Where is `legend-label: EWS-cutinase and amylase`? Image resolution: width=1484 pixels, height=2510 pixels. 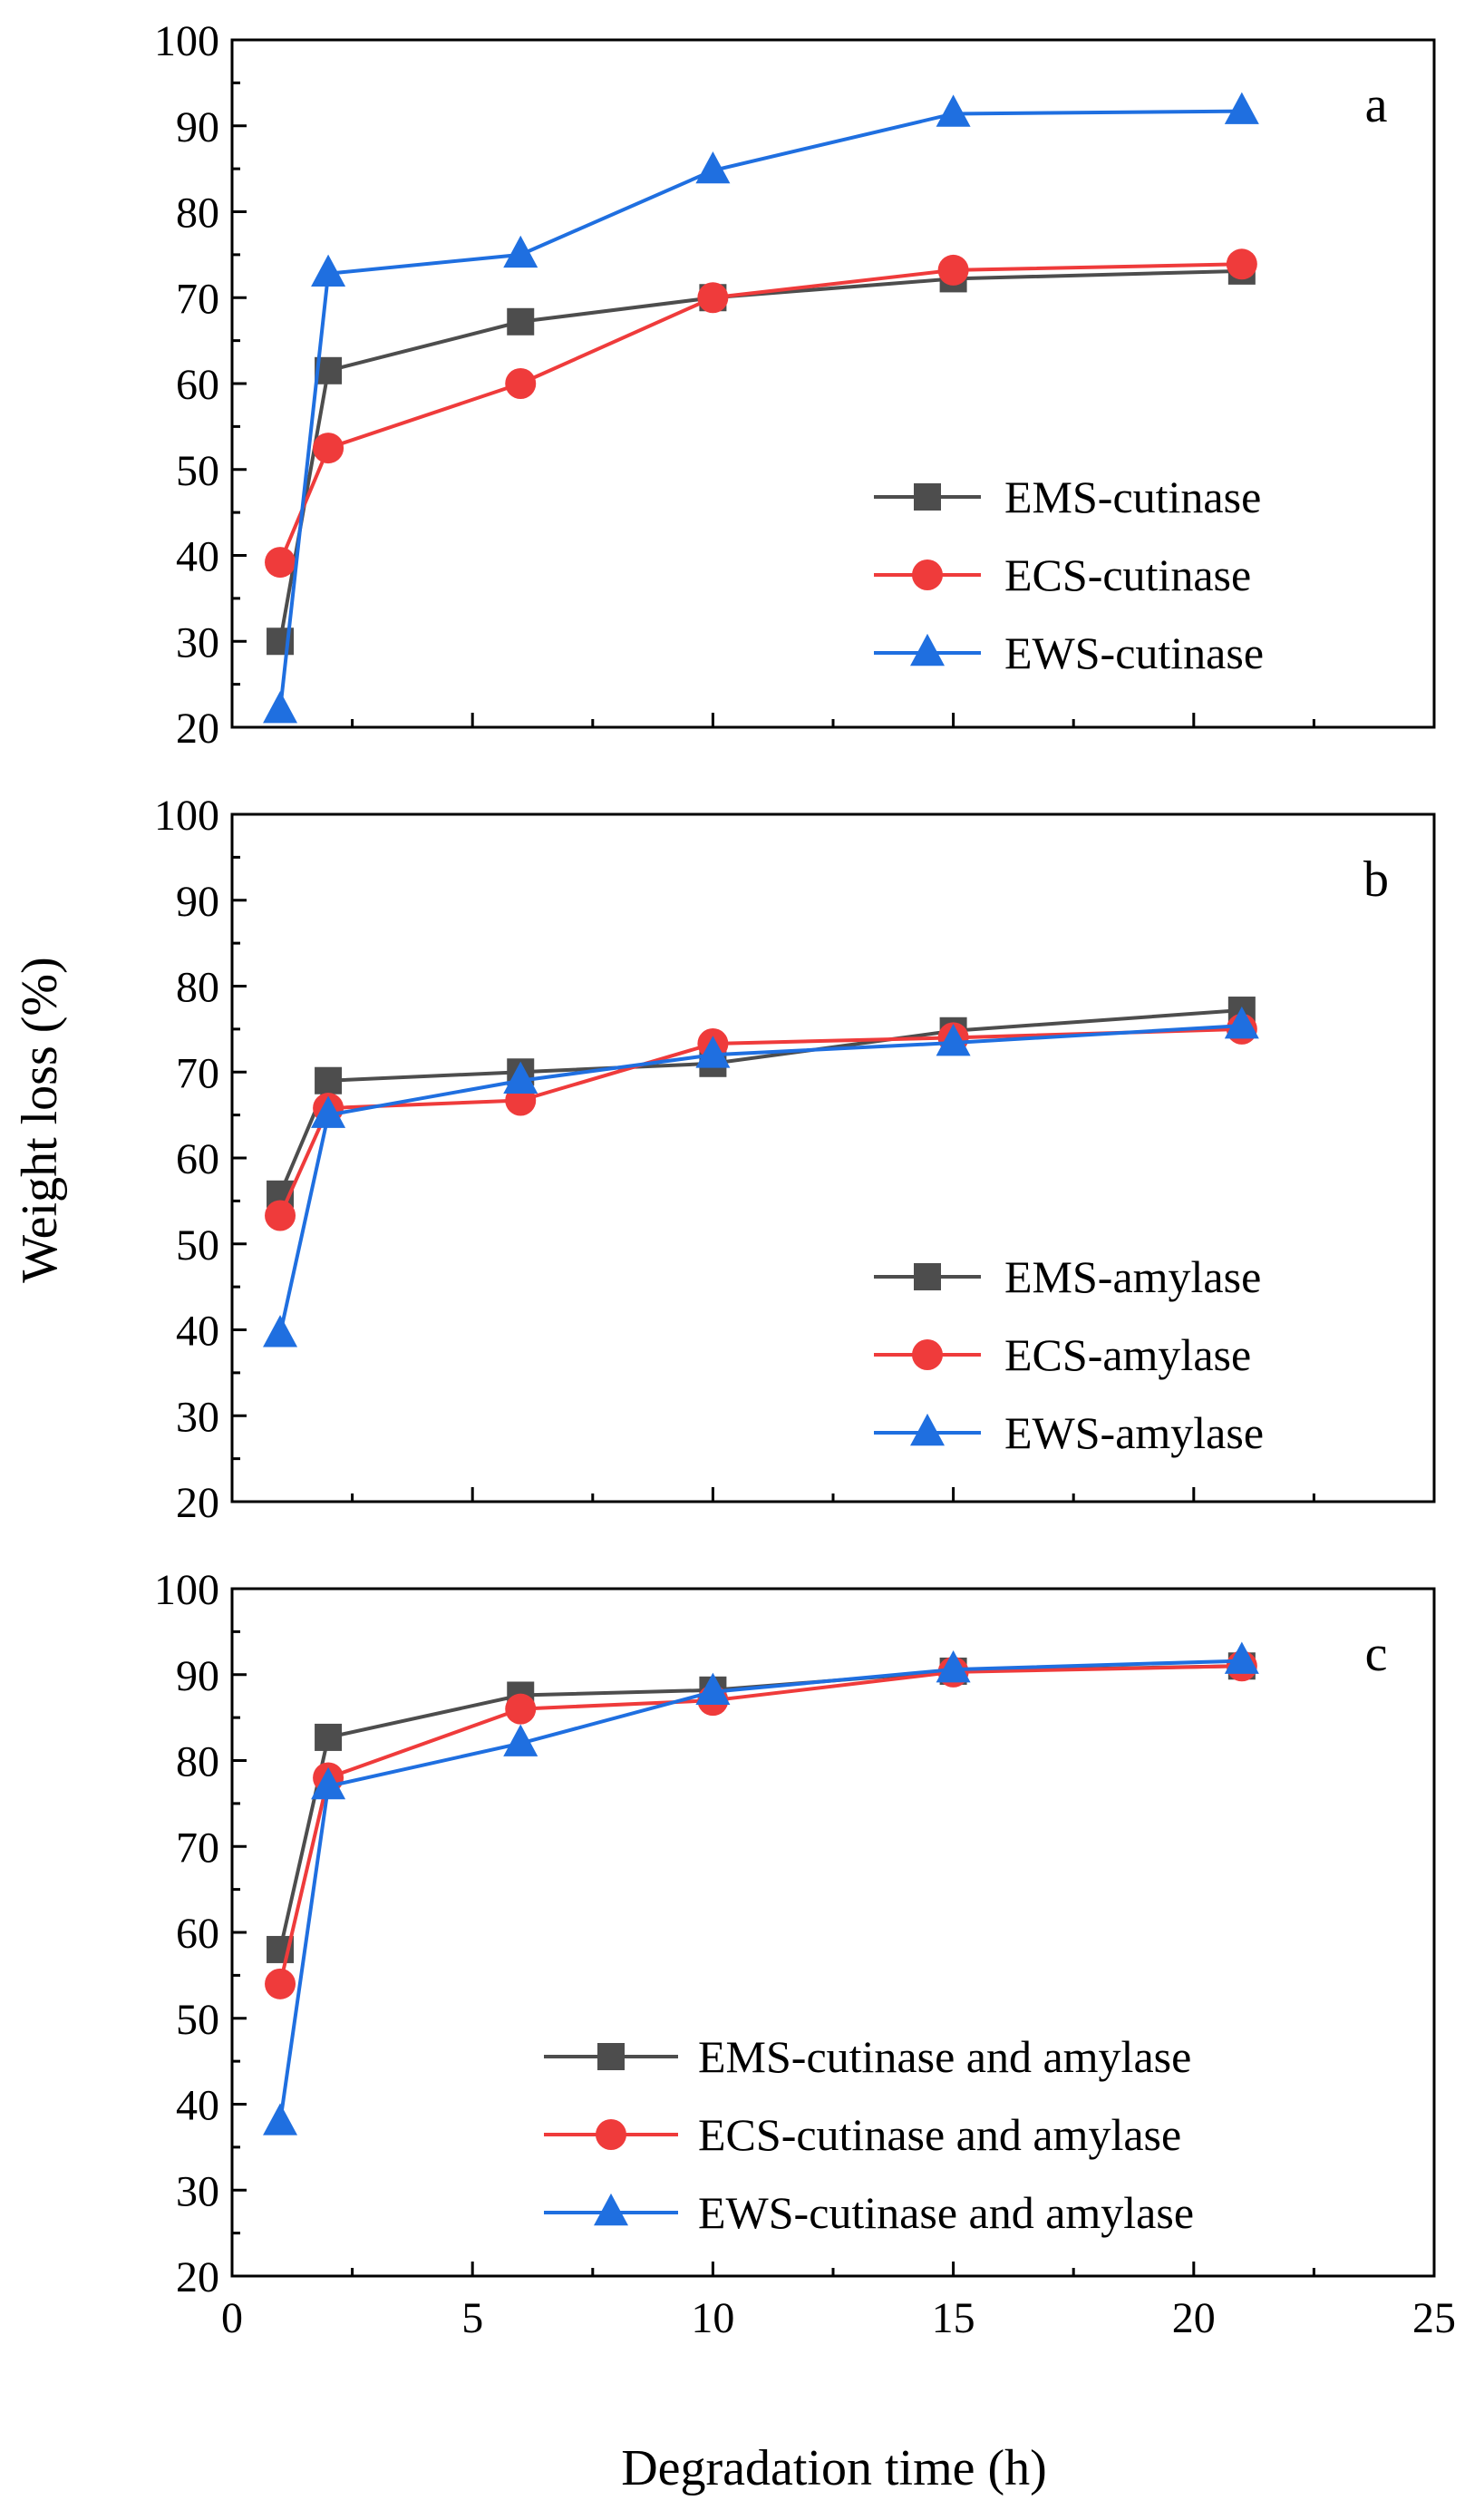
legend-label: EWS-cutinase and amylase is located at coordinates (946, 2212).